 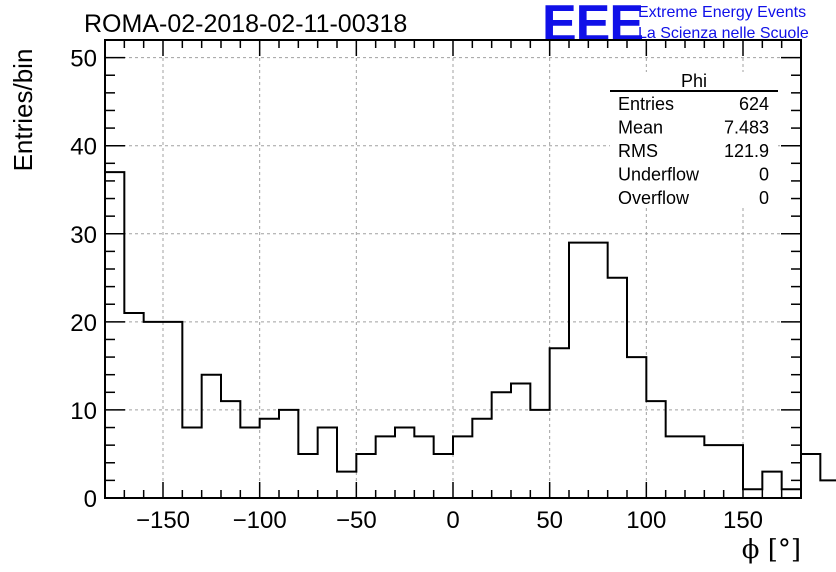 What do you see at coordinates (743, 520) in the screenshot?
I see `x-tick-label: 150` at bounding box center [743, 520].